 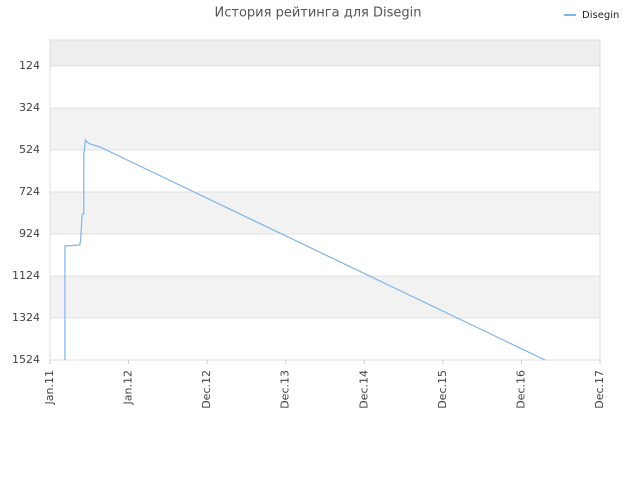 I want to click on y-tick-label: 1124, so click(x=26, y=275).